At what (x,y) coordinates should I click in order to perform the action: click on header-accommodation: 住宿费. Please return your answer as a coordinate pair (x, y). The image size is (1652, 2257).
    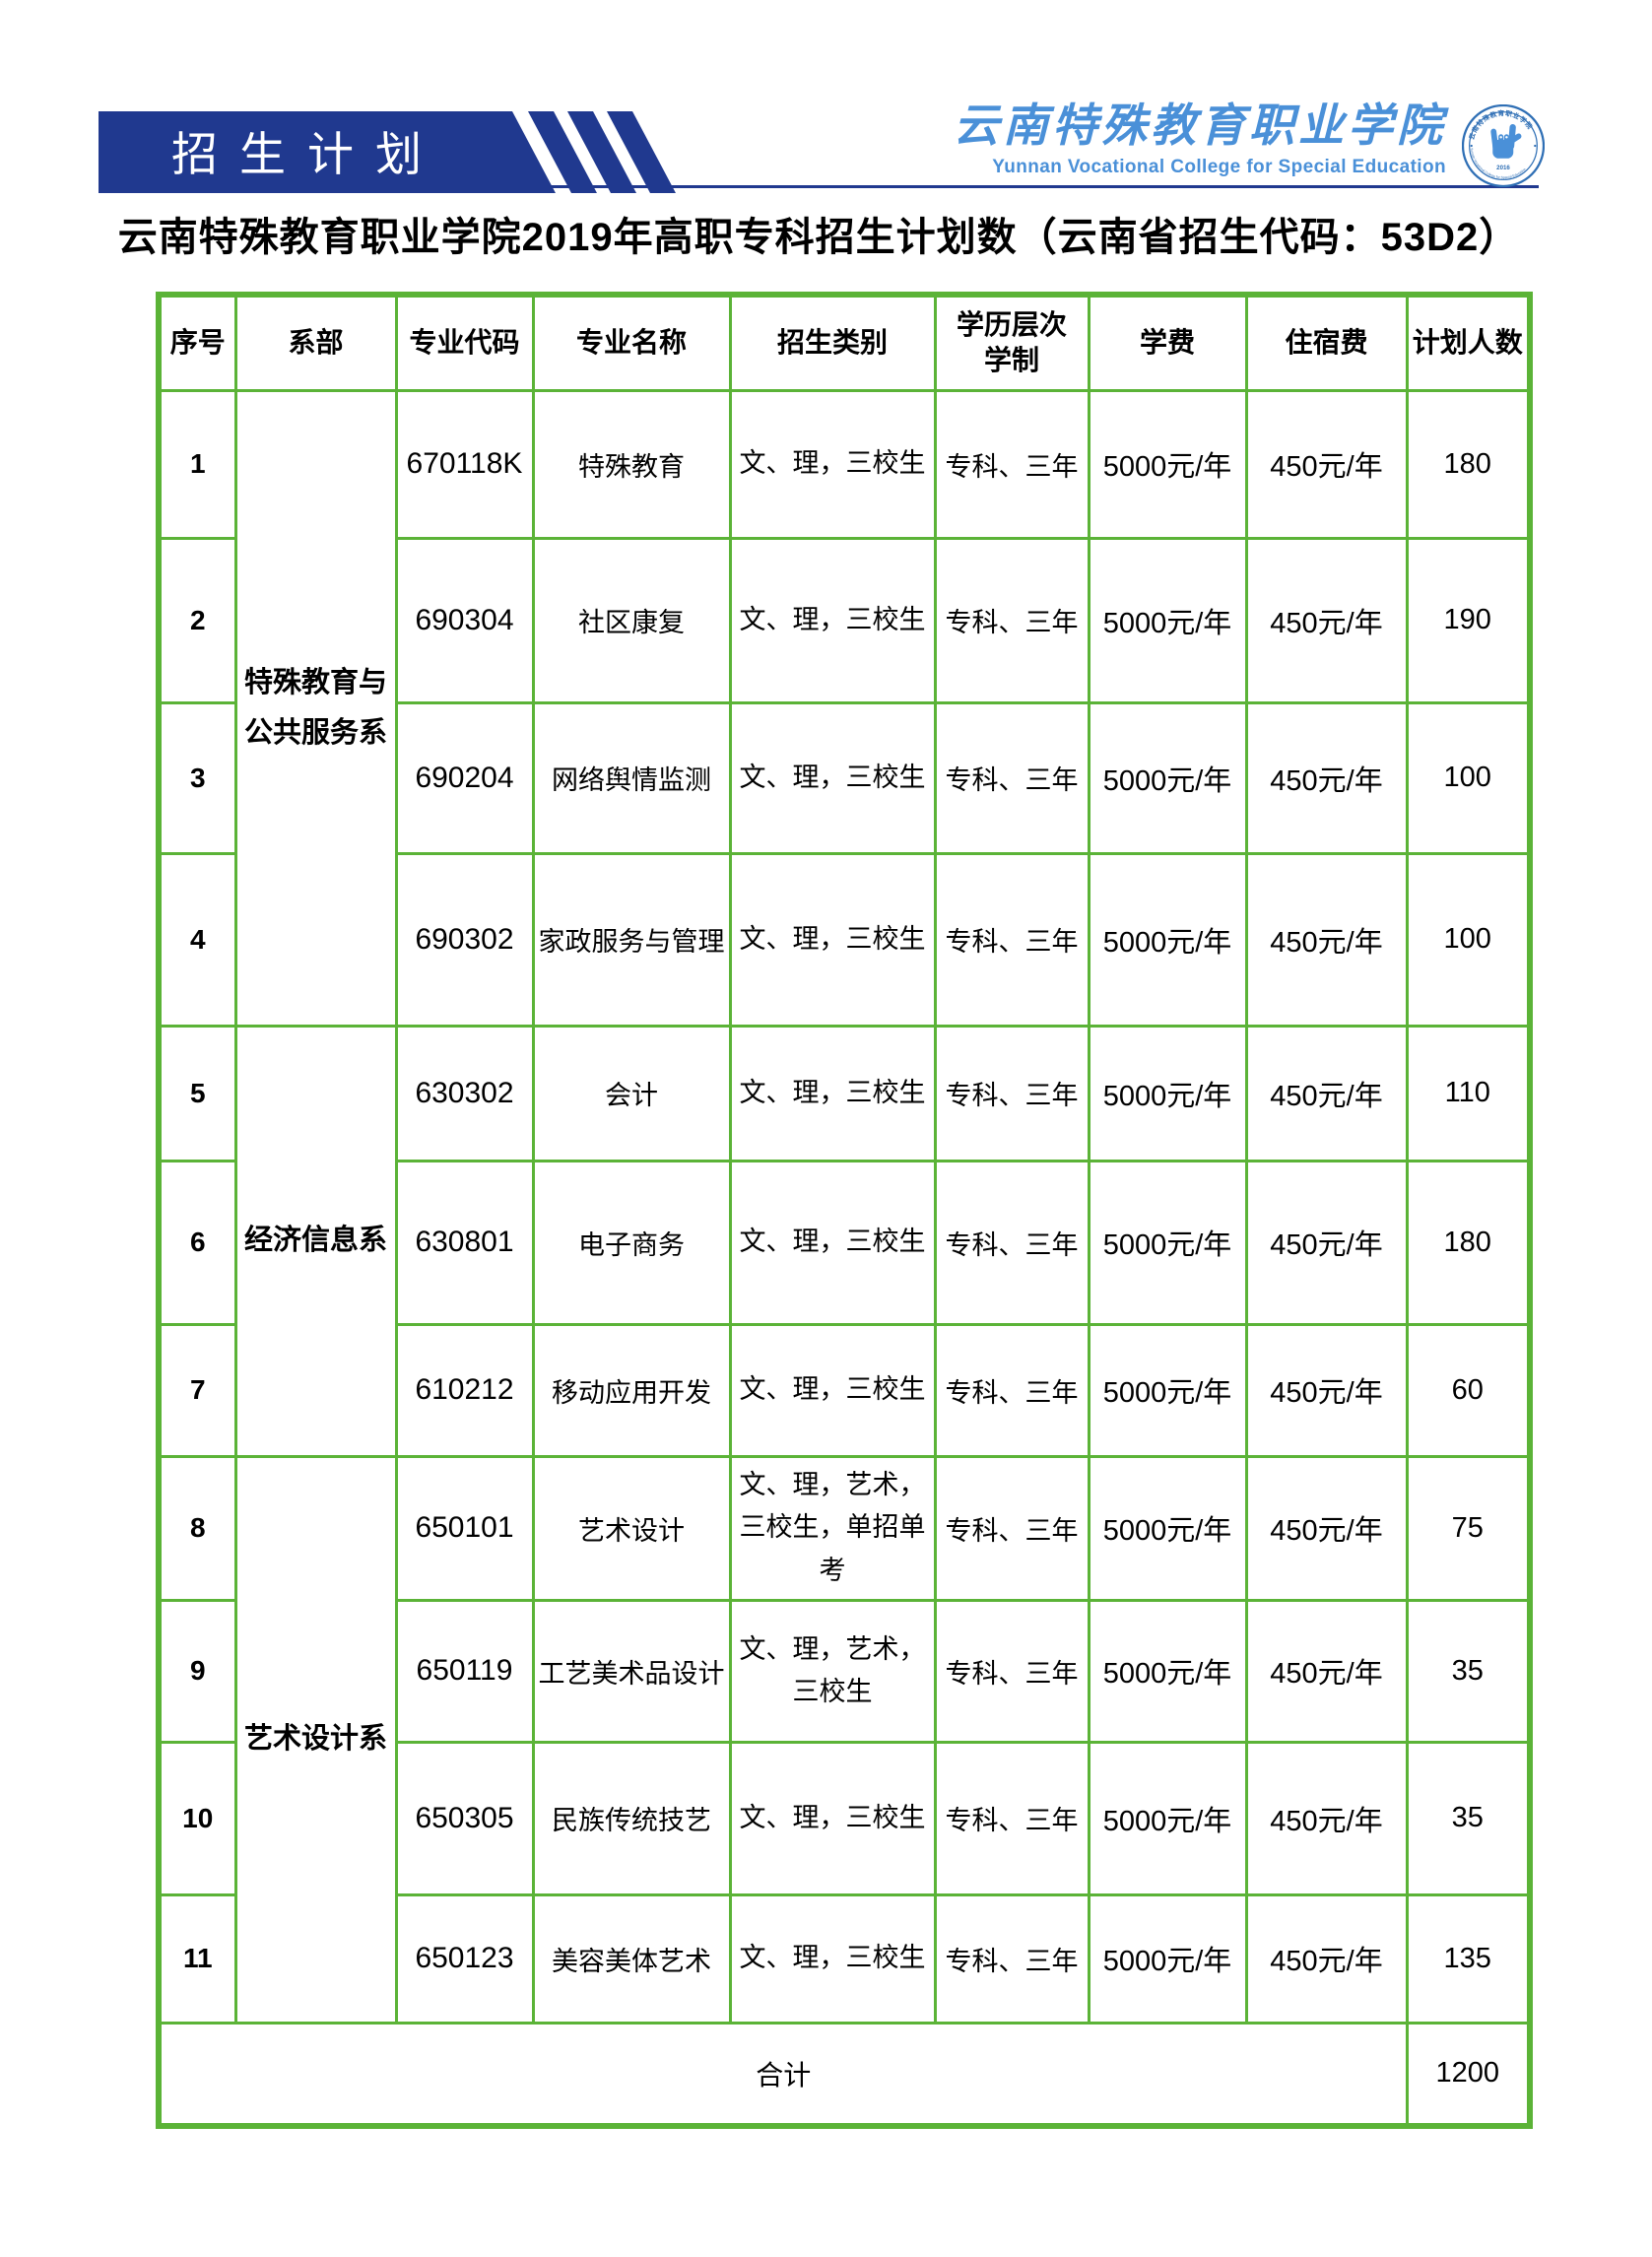
    Looking at the image, I should click on (1326, 343).